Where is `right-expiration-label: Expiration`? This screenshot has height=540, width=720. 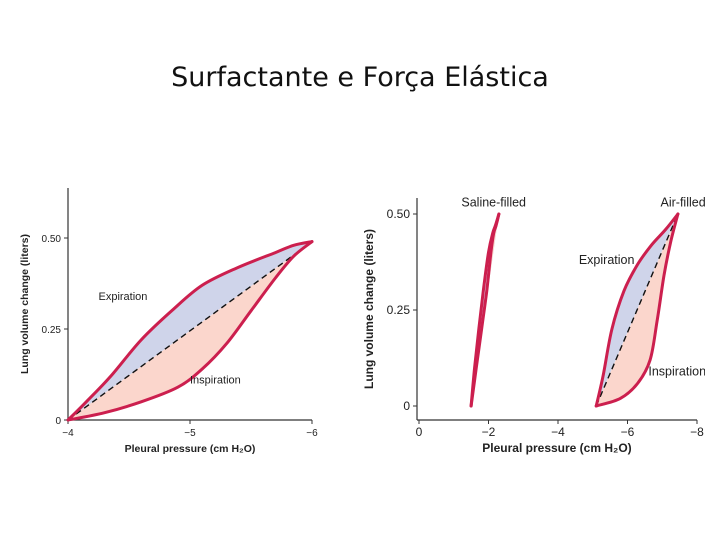
right-expiration-label: Expiration is located at coordinates (607, 260).